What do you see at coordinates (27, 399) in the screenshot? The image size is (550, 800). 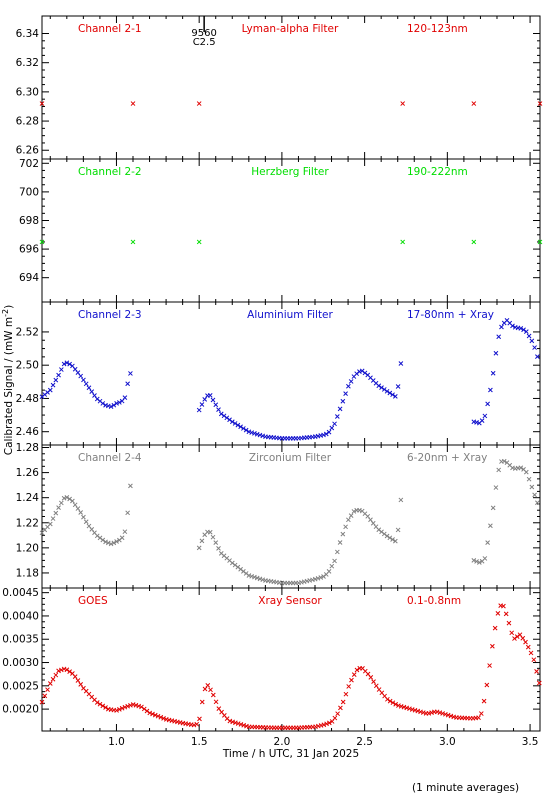 I see `y-tick-label: 2.48` at bounding box center [27, 399].